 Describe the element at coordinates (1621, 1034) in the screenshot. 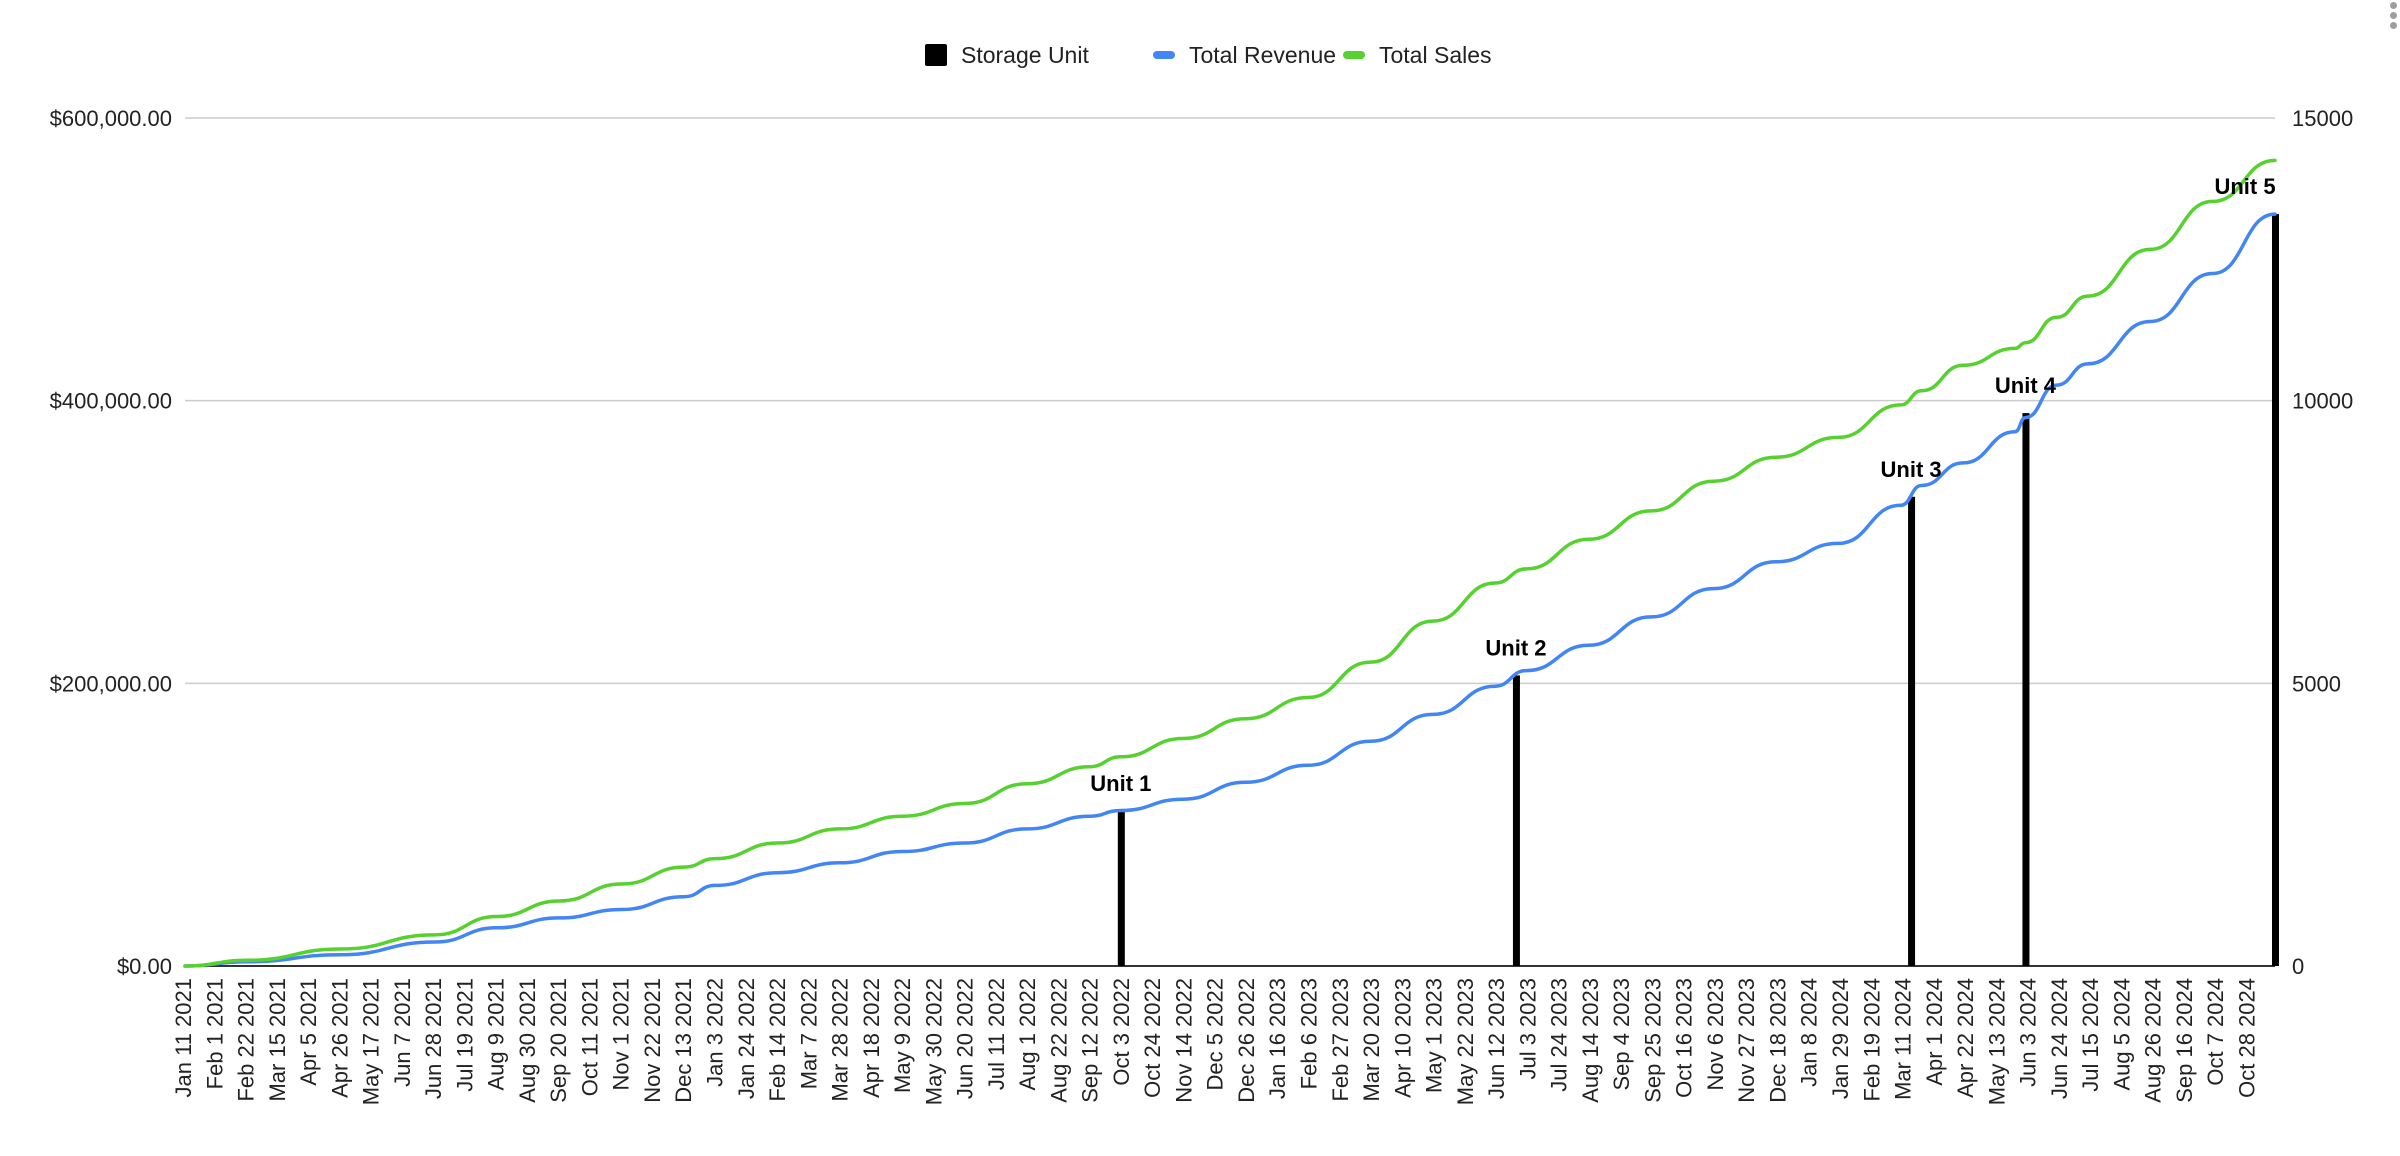

I see `x-tick-label: Sep 4 2023` at that location.